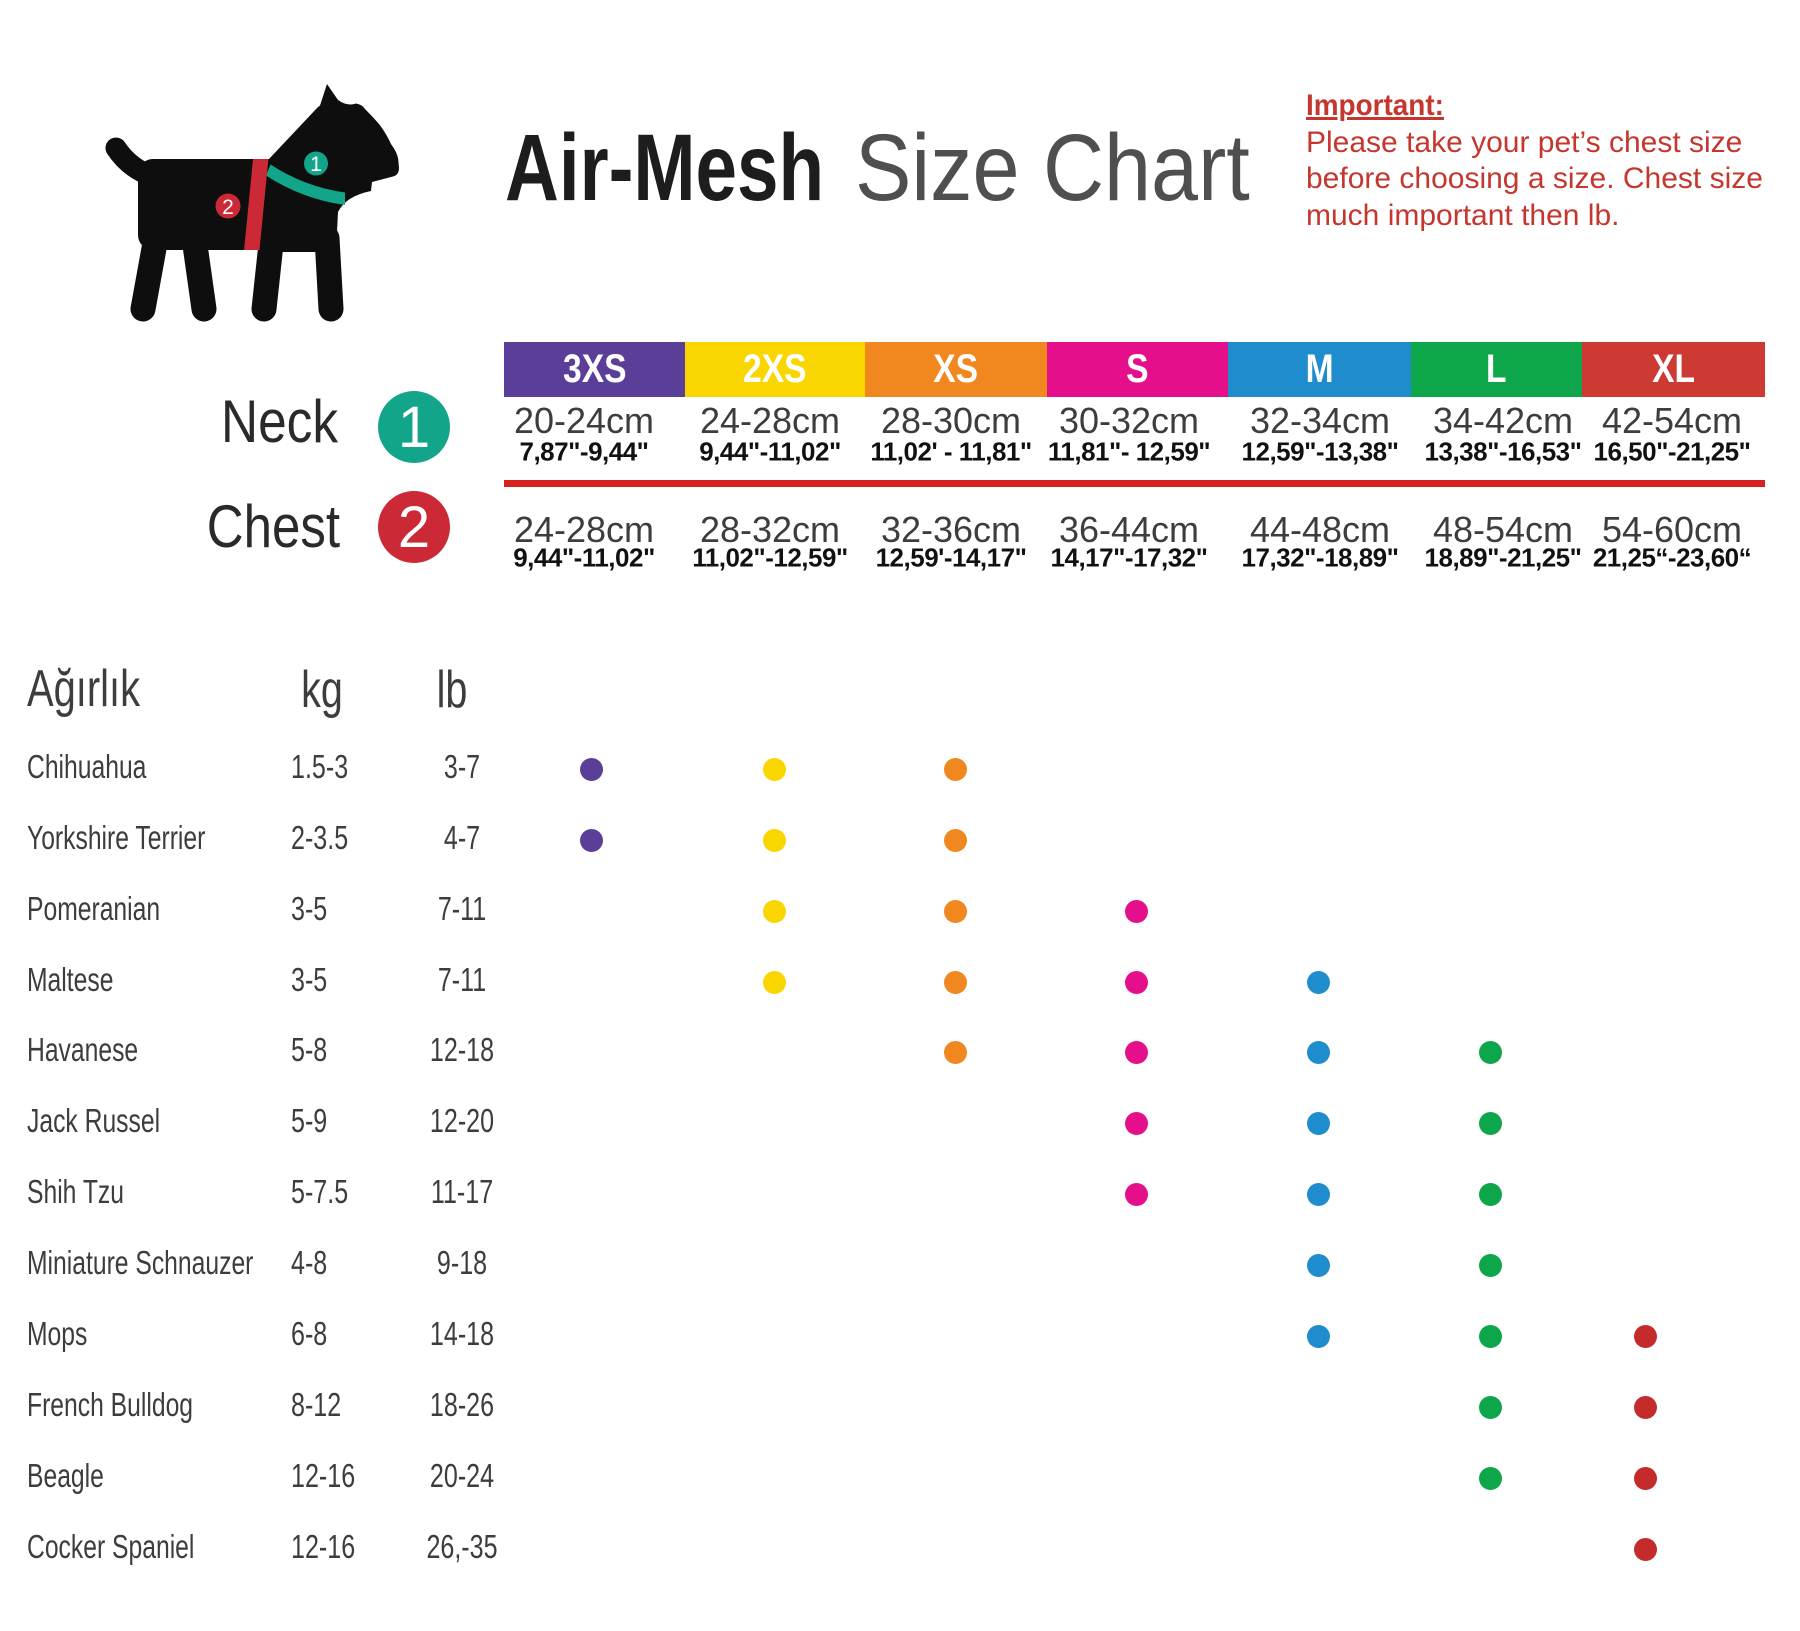  Describe the element at coordinates (228, 207) in the screenshot. I see `svg-text: 2` at that location.